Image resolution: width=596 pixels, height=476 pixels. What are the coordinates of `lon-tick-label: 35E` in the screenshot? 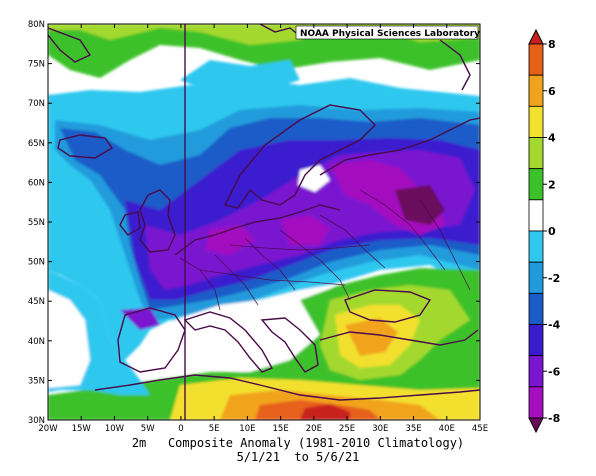 It's located at (413, 429).